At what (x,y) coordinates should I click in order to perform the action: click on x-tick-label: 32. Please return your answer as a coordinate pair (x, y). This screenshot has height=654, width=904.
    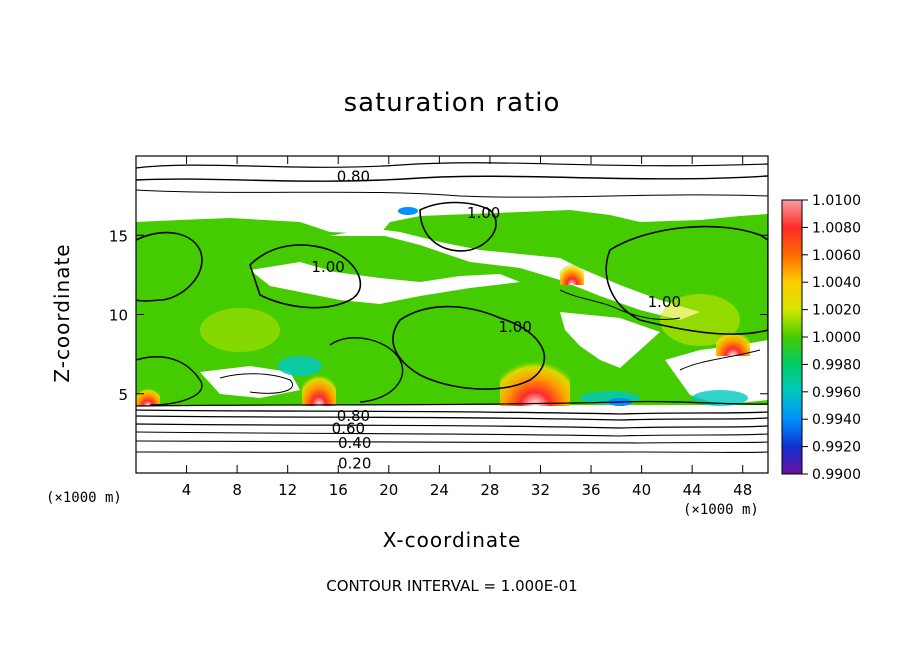
    Looking at the image, I should click on (540, 490).